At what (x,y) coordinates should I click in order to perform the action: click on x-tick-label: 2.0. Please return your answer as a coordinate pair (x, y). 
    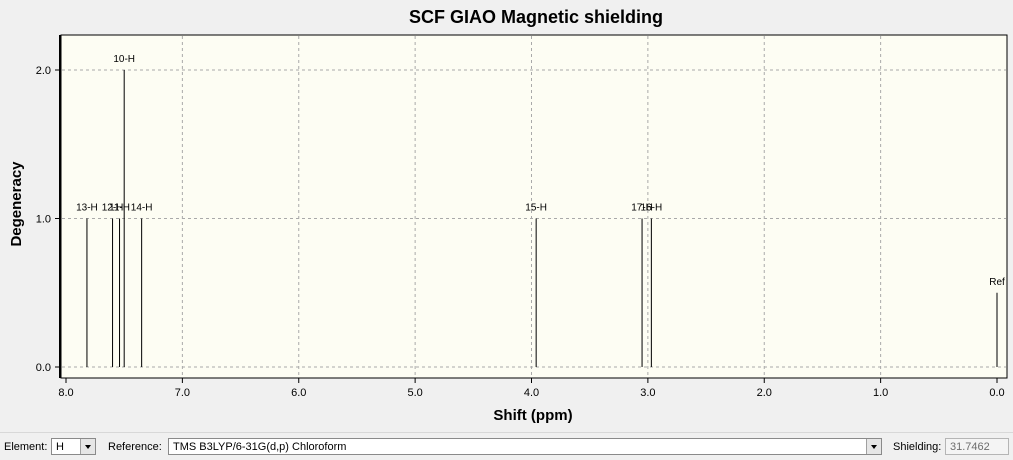
    Looking at the image, I should click on (764, 393).